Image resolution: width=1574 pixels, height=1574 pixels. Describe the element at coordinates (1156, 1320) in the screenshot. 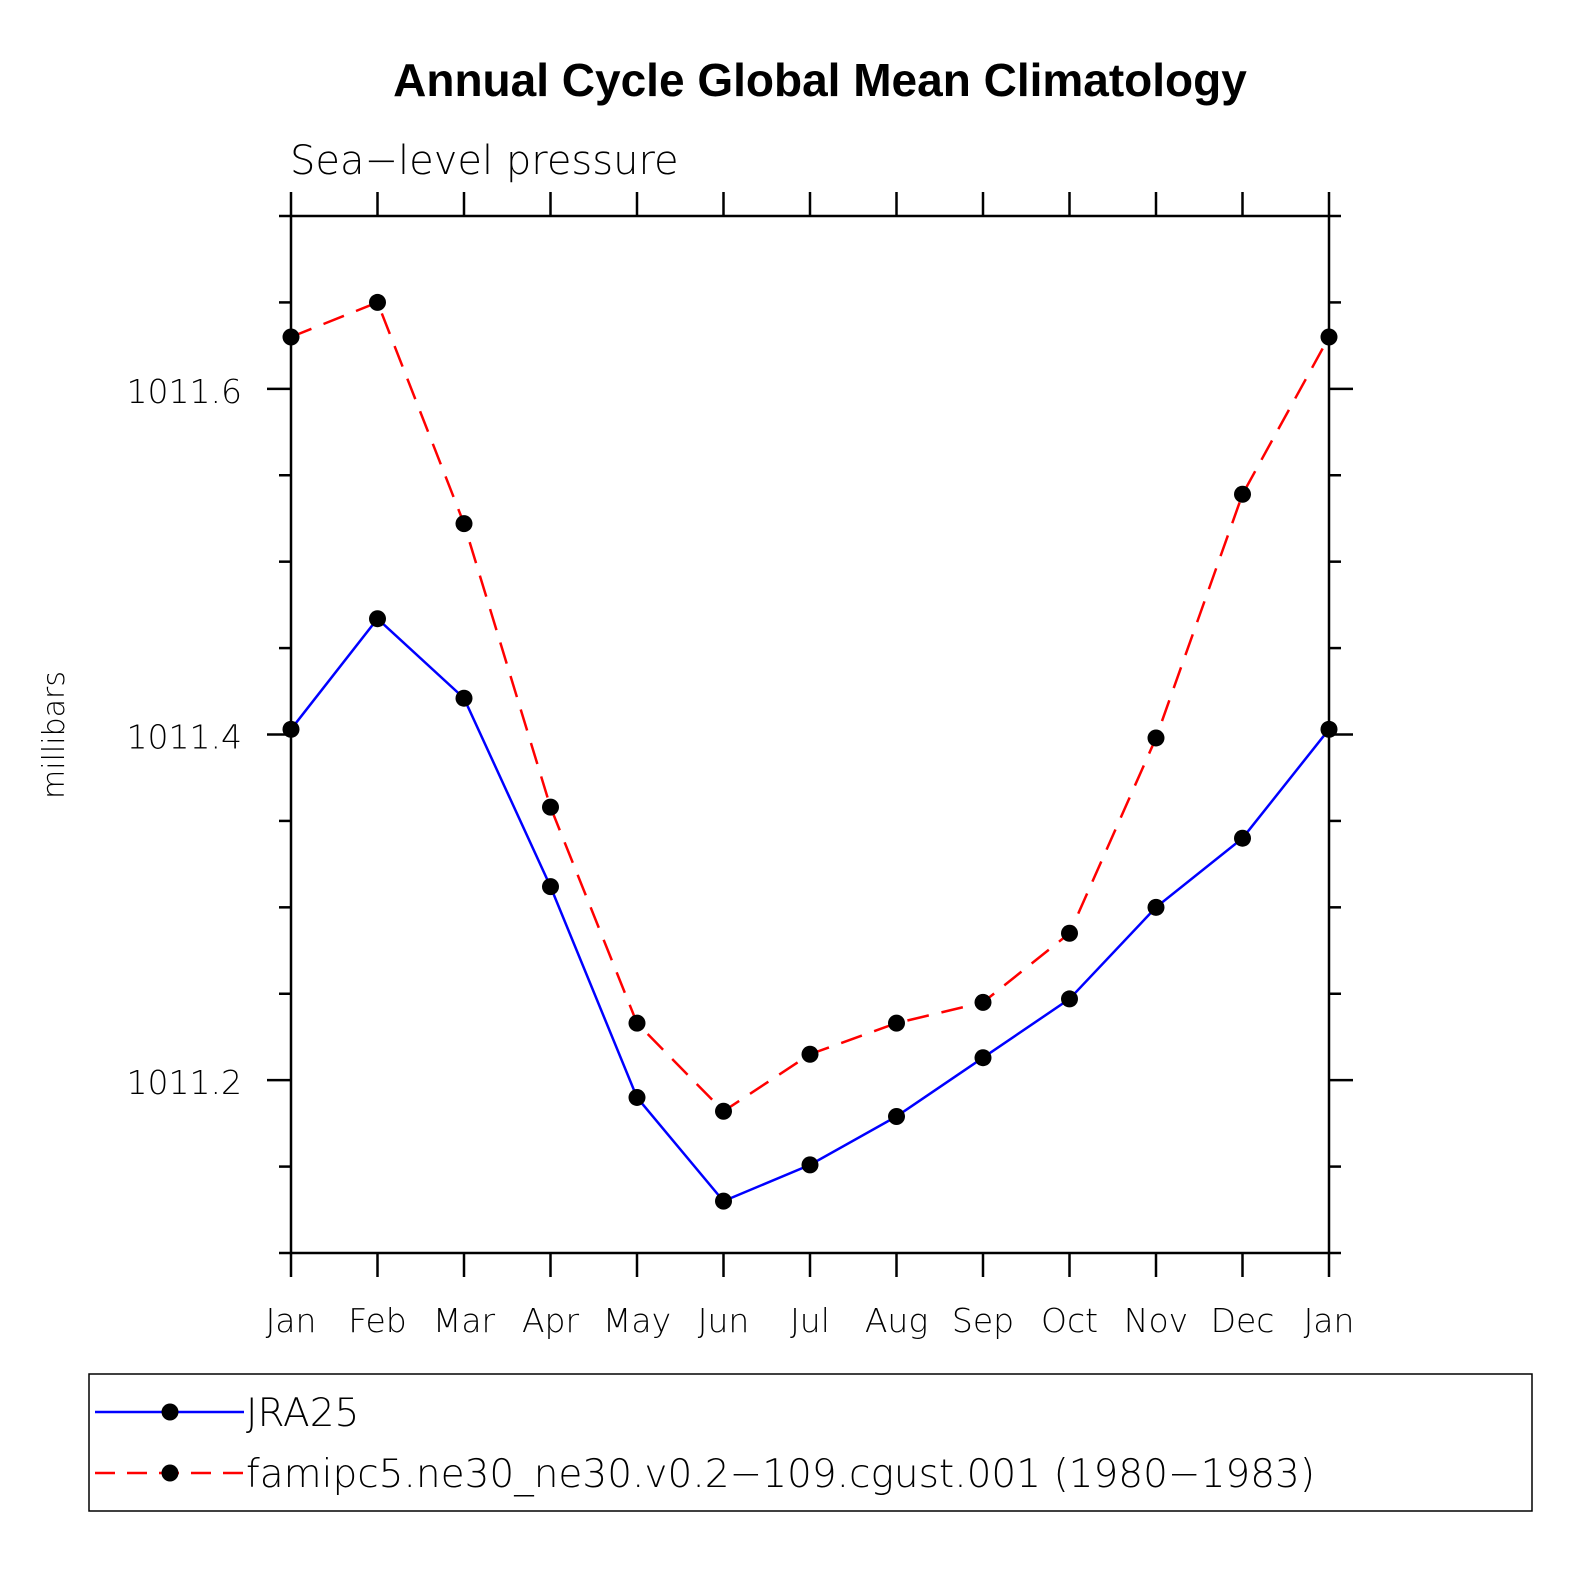

I see `x-tick-label: Nov` at that location.